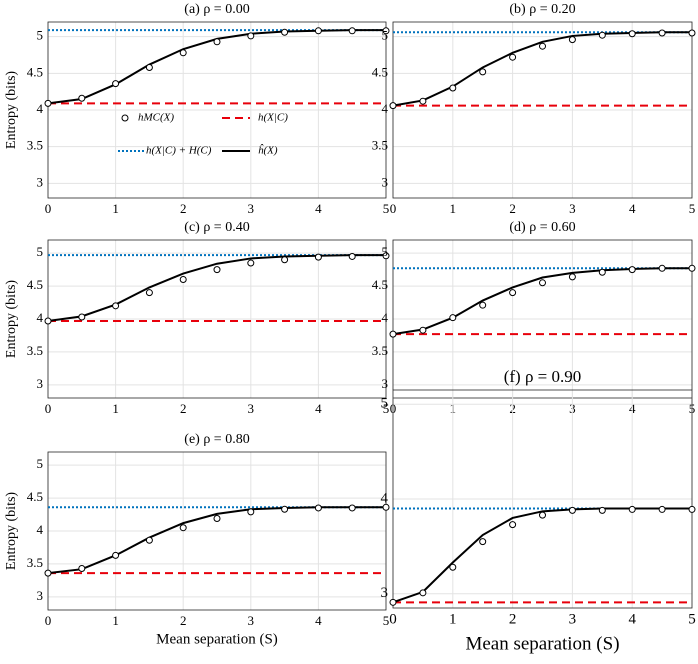 Image resolution: width=698 pixels, height=664 pixels. I want to click on legend-label: ĥ(X), so click(268, 150).